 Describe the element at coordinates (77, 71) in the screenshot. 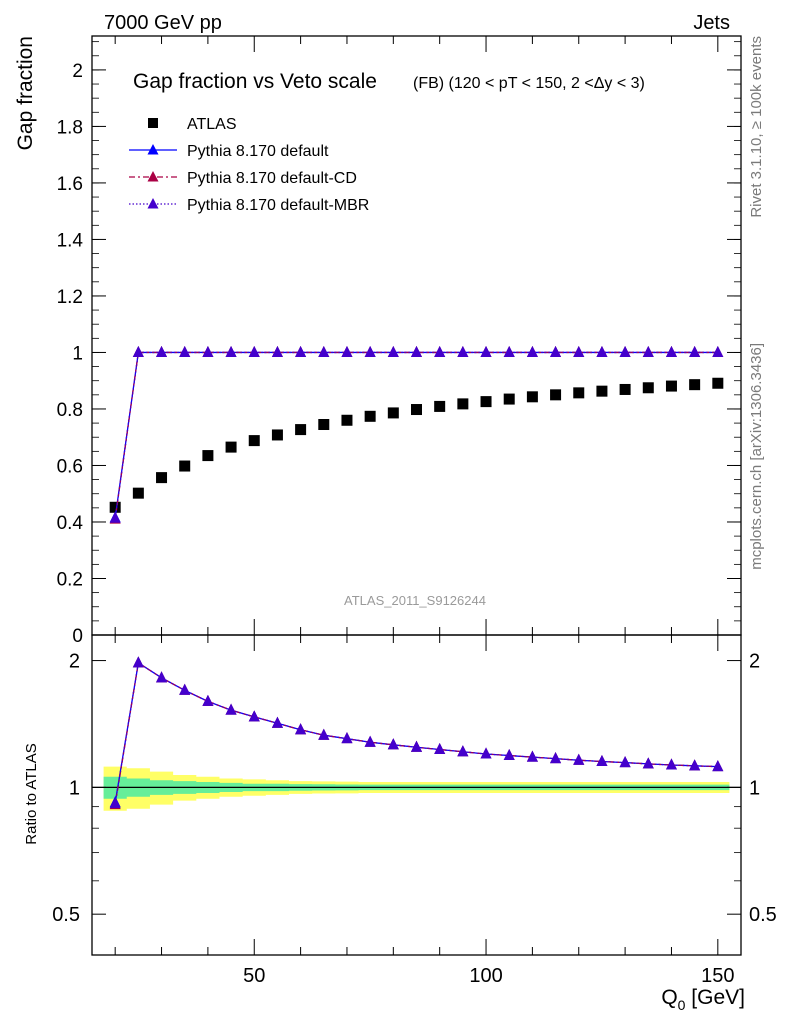

I see `top-y-tick-label: 2` at that location.